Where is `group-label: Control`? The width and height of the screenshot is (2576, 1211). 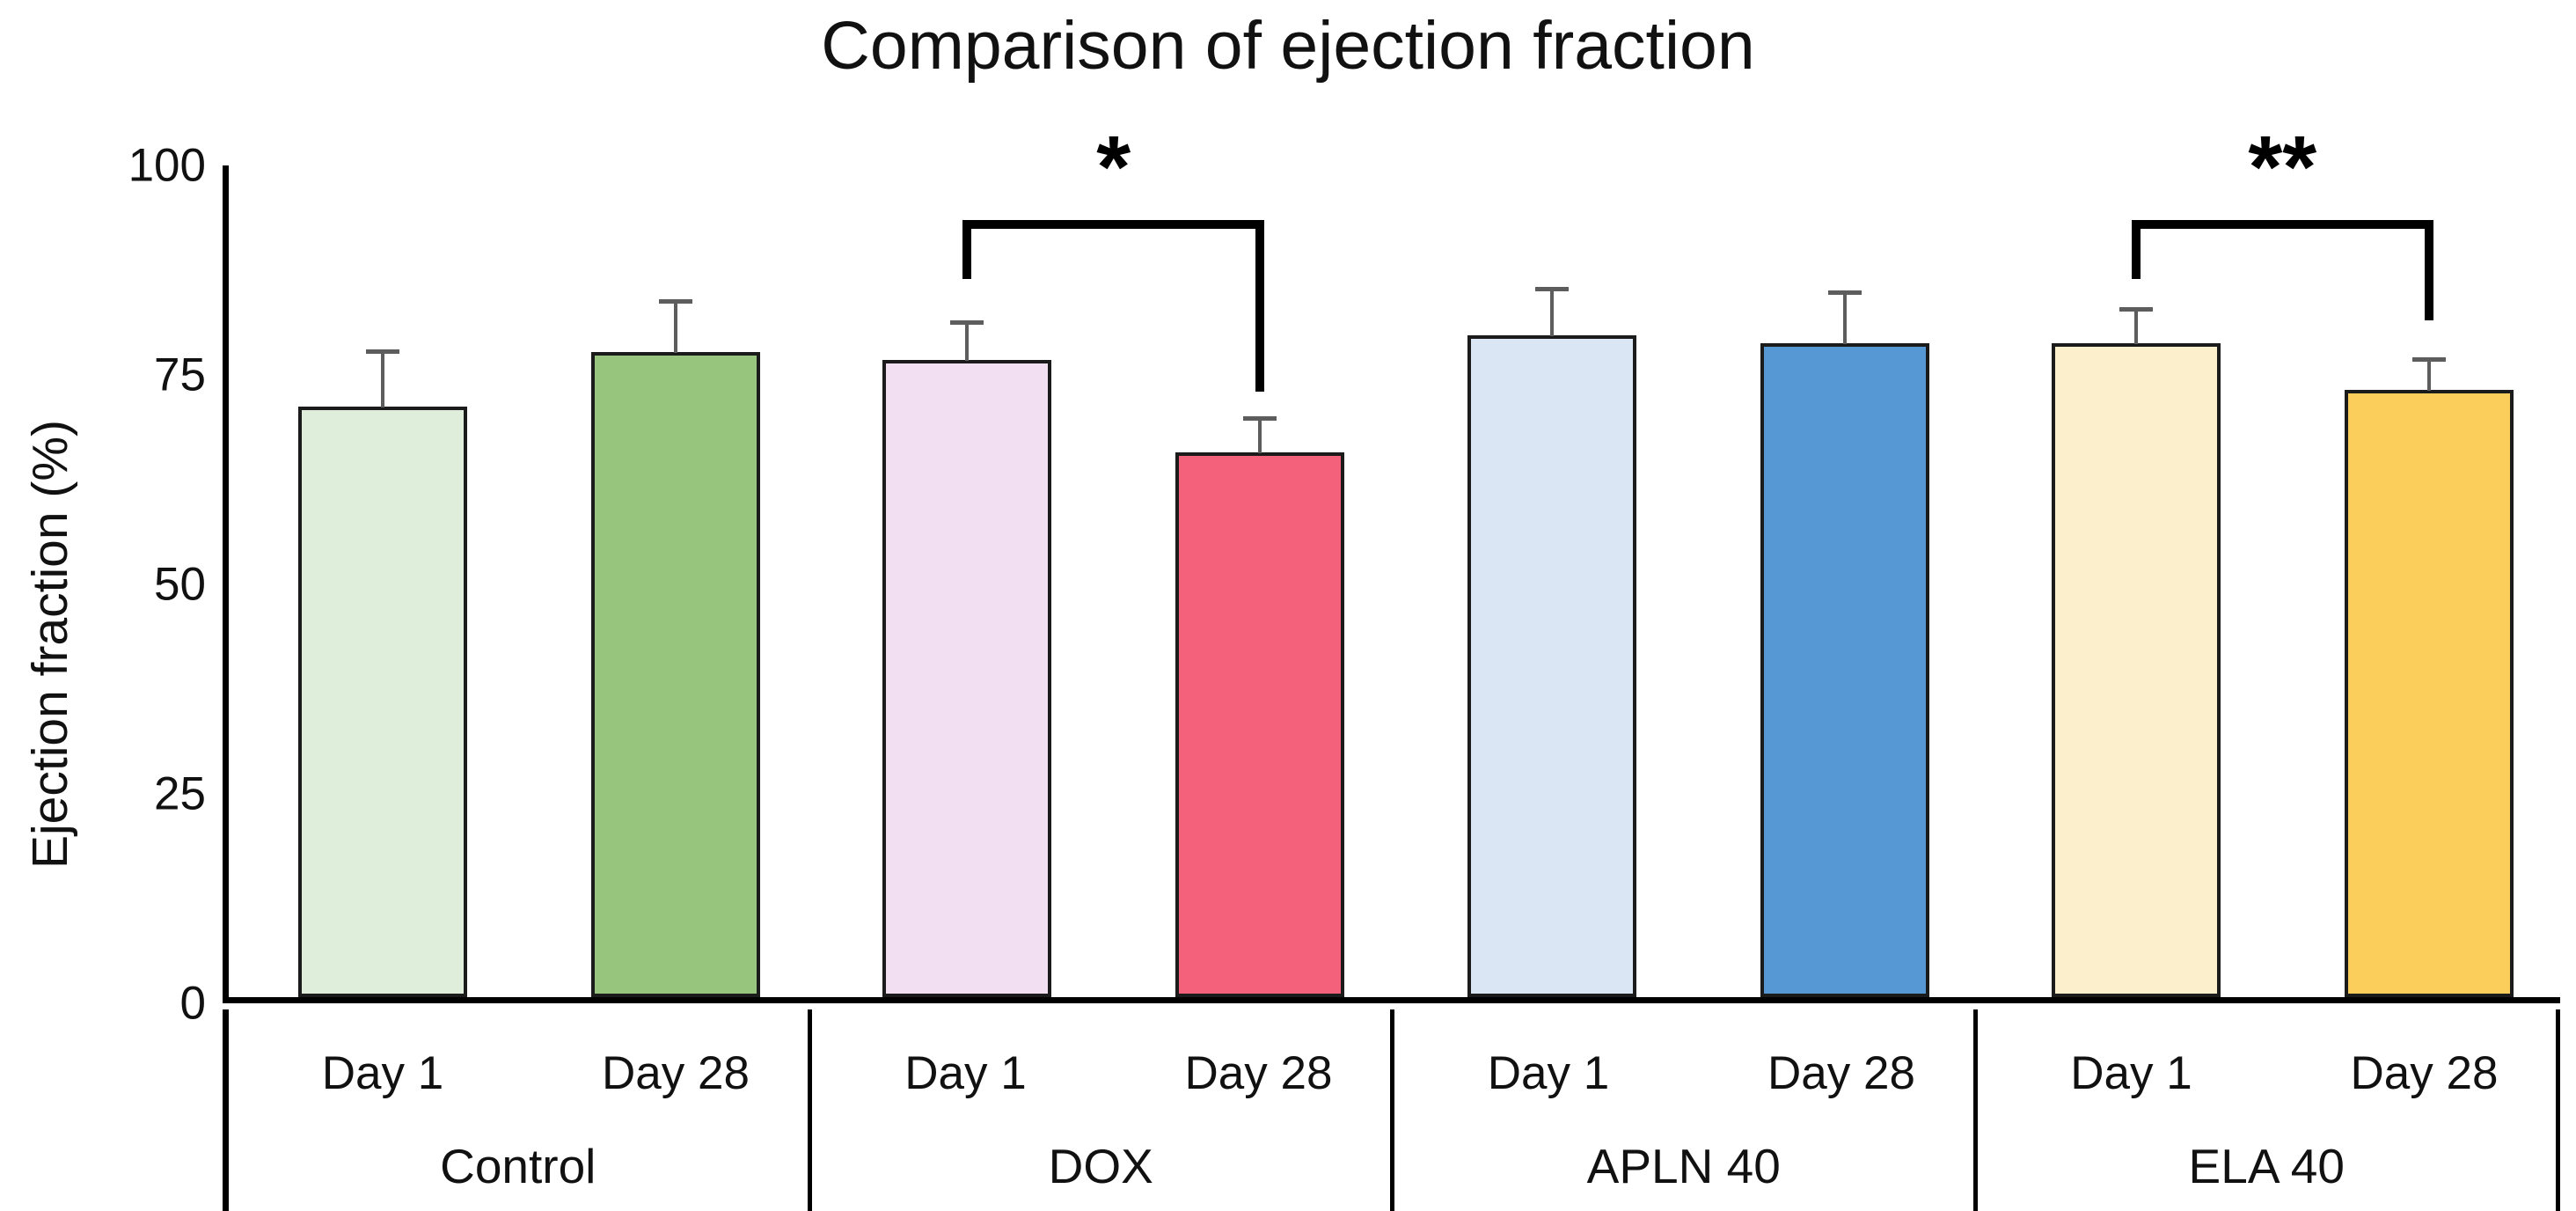 group-label: Control is located at coordinates (518, 1166).